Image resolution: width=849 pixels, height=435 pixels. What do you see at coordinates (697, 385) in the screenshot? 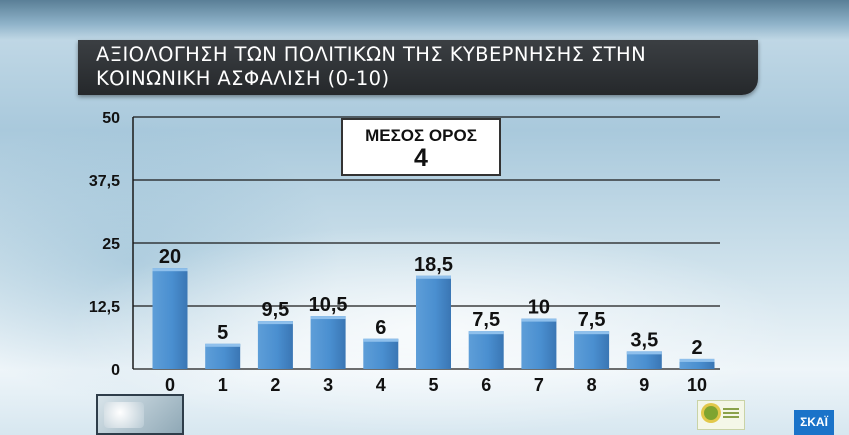
I see `x-tick-label: 10` at bounding box center [697, 385].